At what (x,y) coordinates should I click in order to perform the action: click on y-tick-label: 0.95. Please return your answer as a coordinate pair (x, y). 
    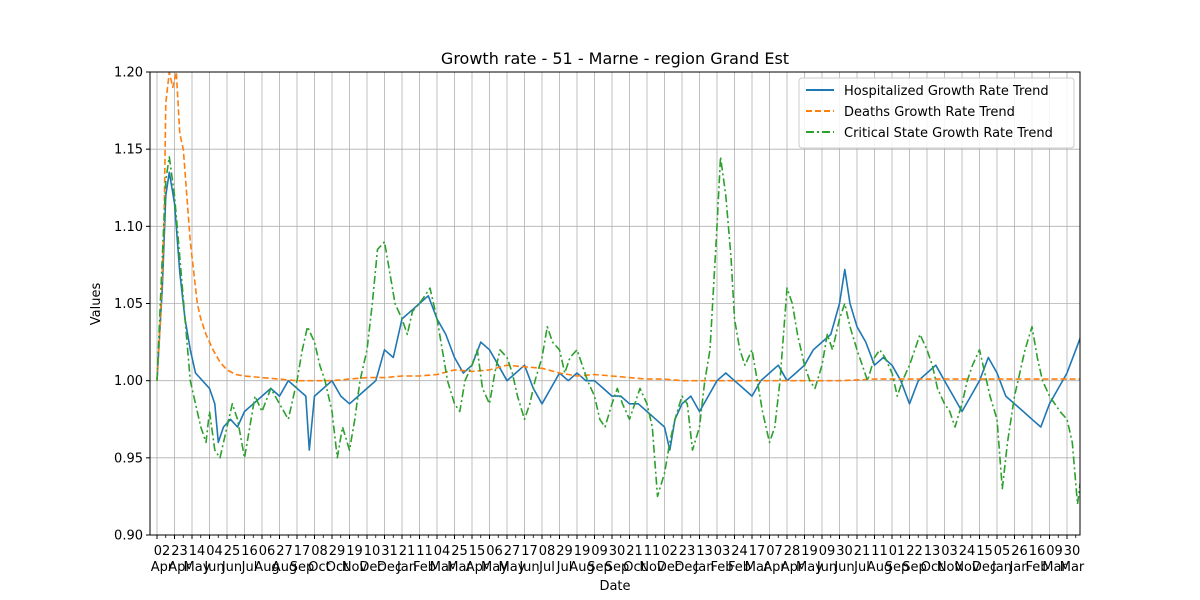
    Looking at the image, I should click on (128, 458).